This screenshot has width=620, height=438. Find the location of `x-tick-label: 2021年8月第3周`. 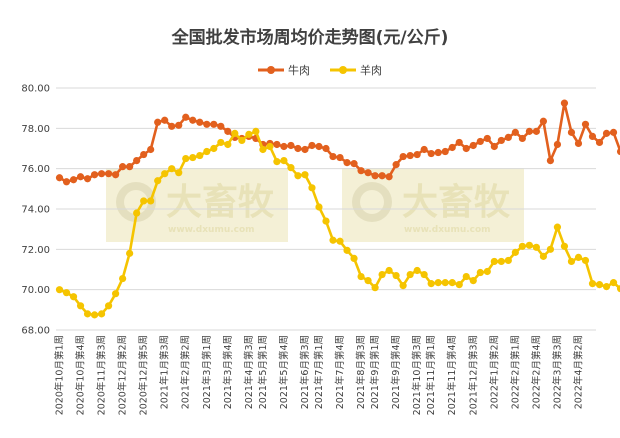

x-tick-label: 2021年8月第3周 is located at coordinates (361, 372).